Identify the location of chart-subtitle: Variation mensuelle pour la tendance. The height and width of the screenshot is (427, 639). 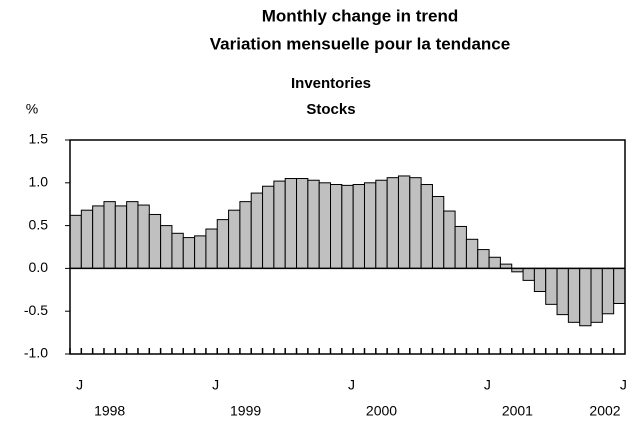
(360, 43).